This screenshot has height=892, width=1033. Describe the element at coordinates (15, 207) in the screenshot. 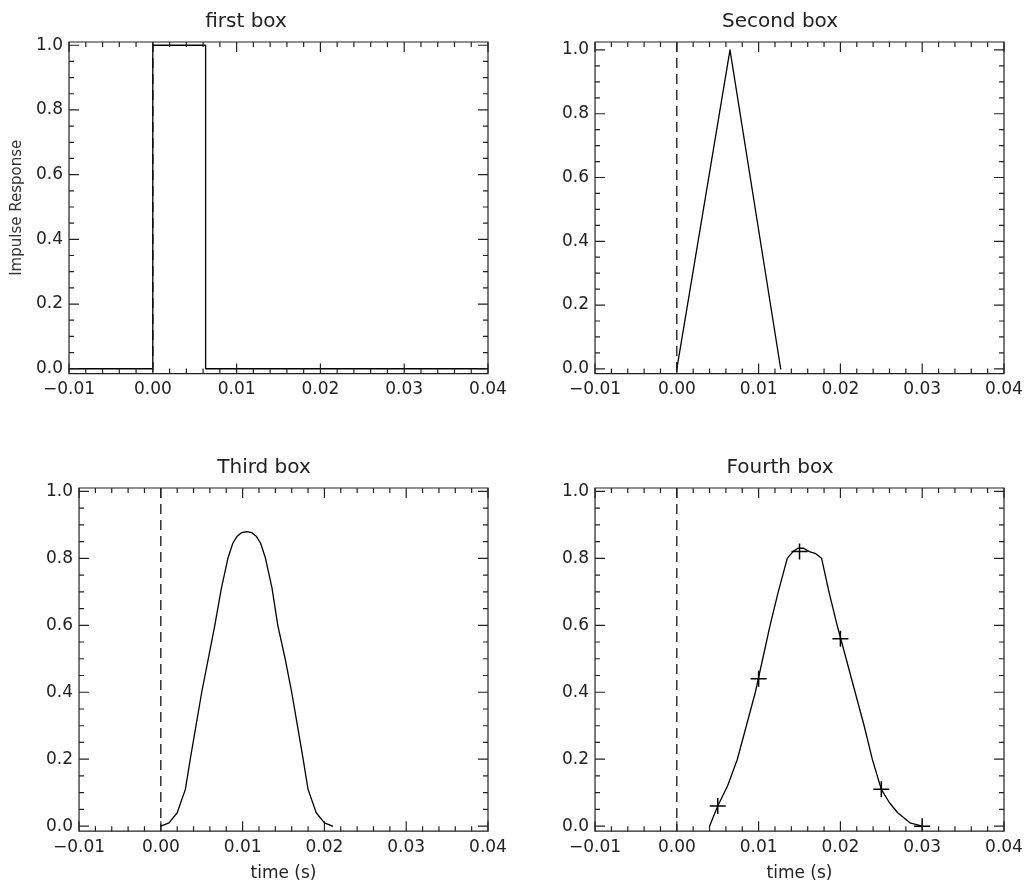

I see `y-axis-title: Impulse Response` at that location.